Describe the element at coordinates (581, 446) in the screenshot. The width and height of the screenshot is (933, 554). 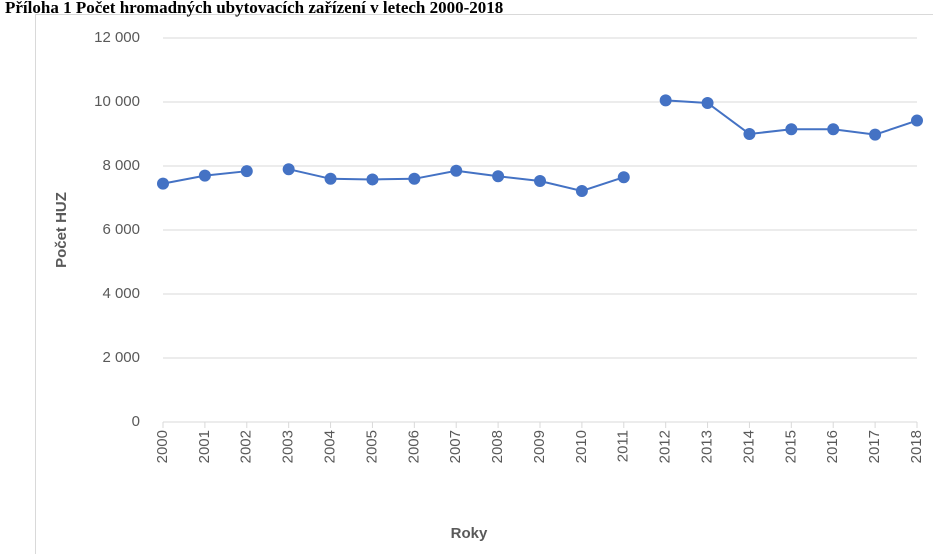
I see `x-tick-label: 2010` at that location.